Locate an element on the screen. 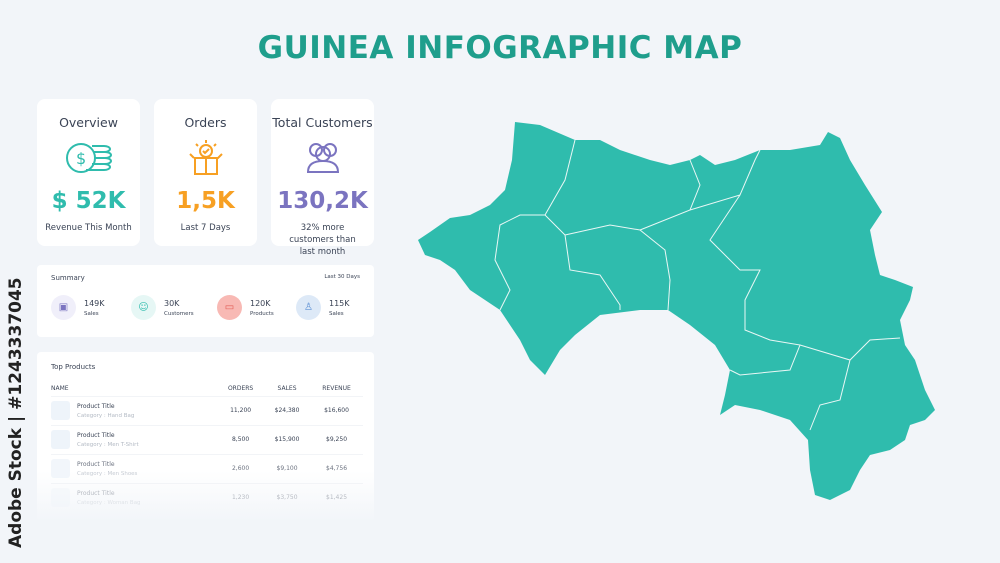 The image size is (1000, 563). sales: $3,750 is located at coordinates (287, 497).